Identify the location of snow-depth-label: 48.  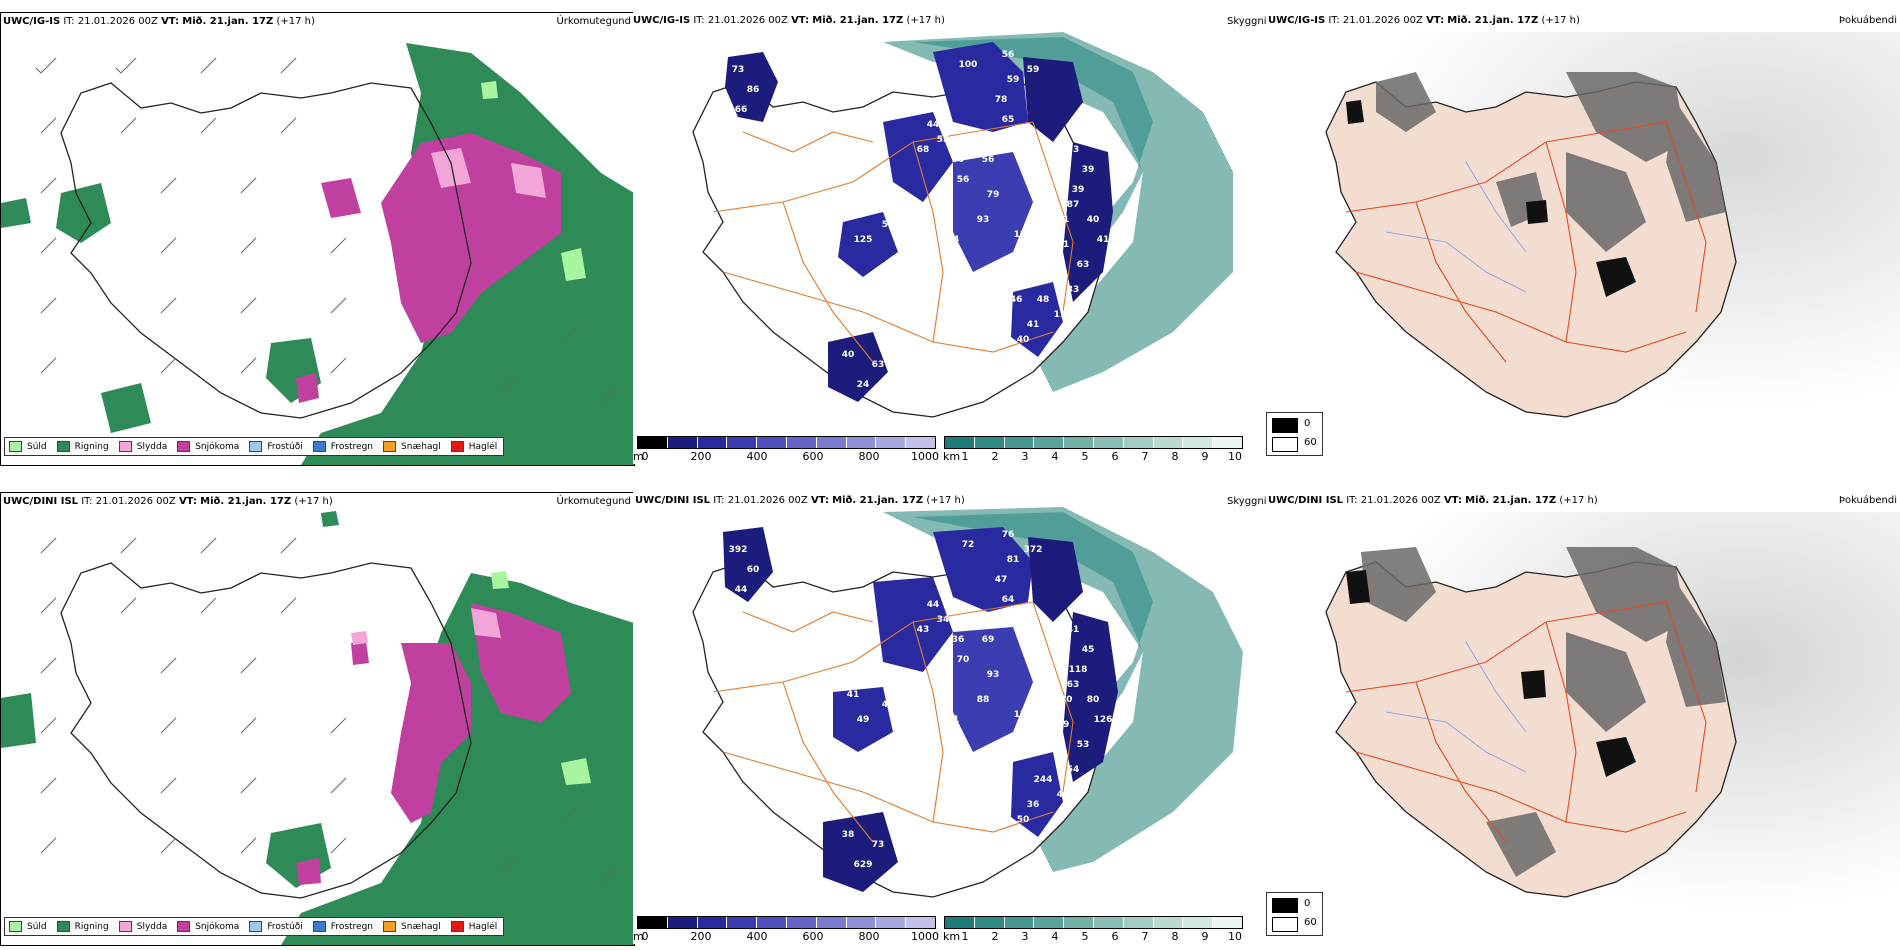
(1043, 300).